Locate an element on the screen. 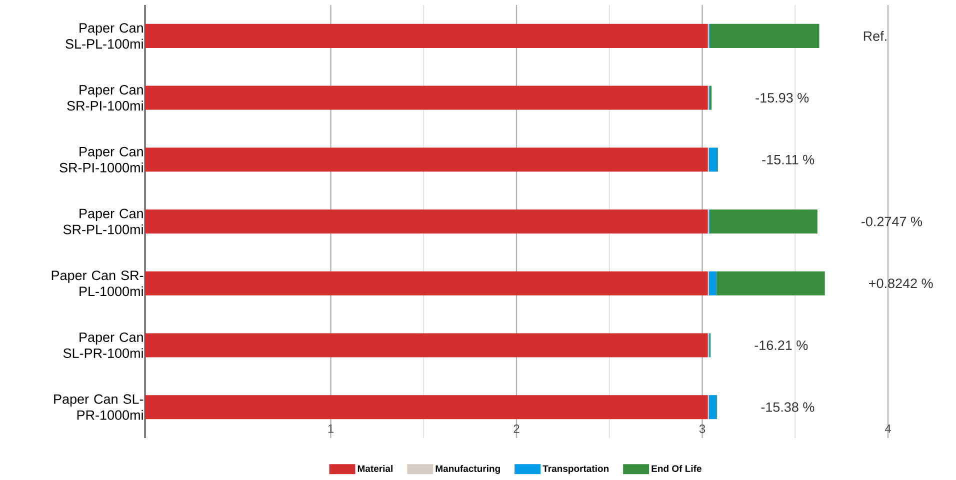  annotation: -15.93 % is located at coordinates (782, 98).